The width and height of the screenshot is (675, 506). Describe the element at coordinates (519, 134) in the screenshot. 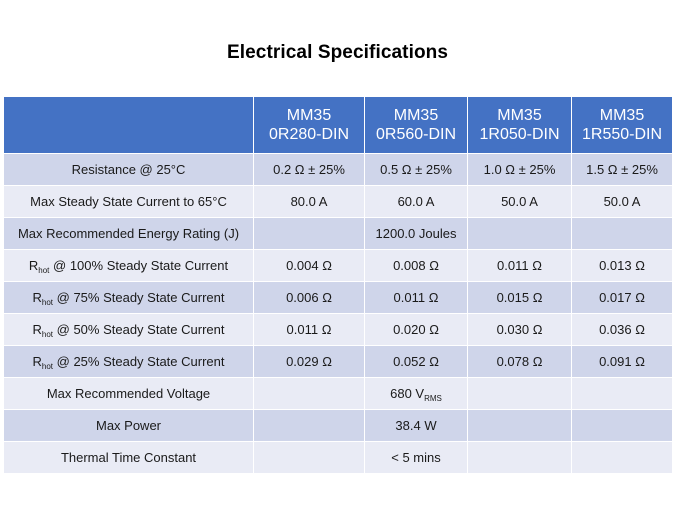

I see `column-header-line2: 1R050-DIN` at that location.